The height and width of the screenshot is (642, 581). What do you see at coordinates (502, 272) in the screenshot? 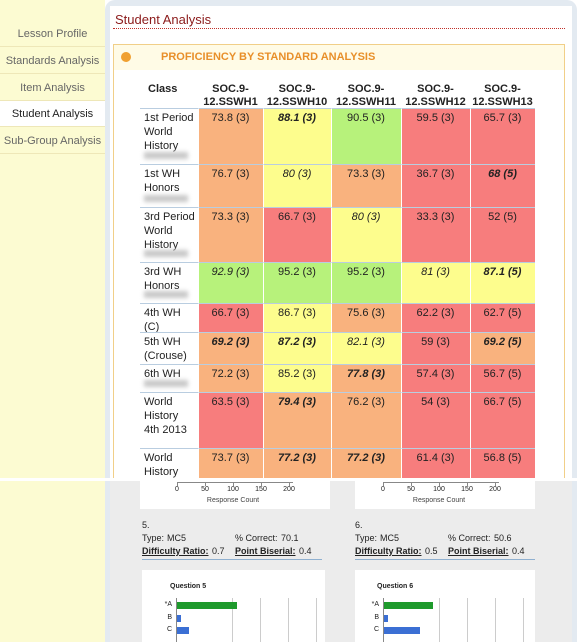
I see `score: 87.1 (5)` at bounding box center [502, 272].